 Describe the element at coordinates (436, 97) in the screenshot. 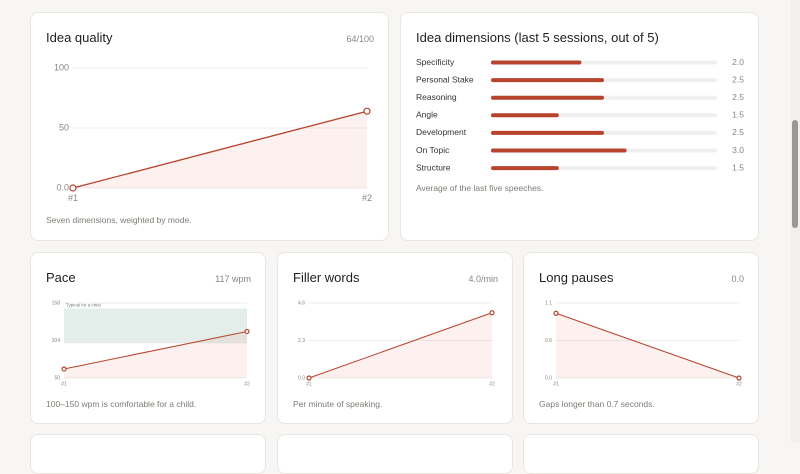

I see `row-label: Reasoning` at that location.